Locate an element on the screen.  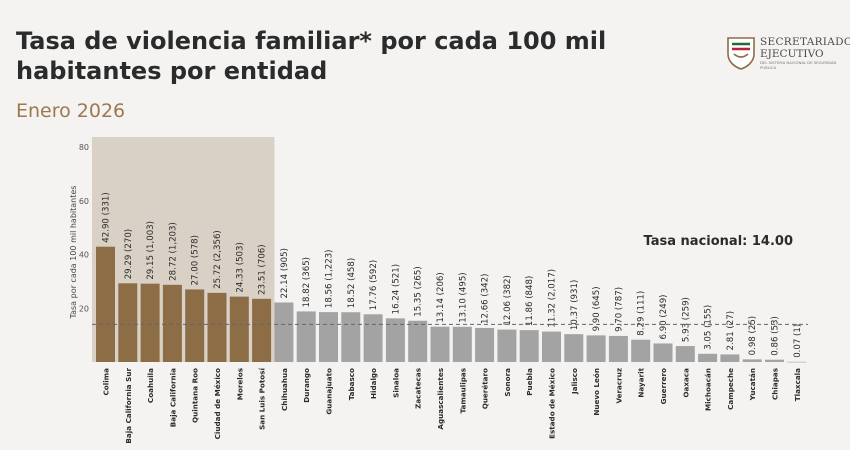
data-label: 18.52 (458) is located at coordinates (352, 283).